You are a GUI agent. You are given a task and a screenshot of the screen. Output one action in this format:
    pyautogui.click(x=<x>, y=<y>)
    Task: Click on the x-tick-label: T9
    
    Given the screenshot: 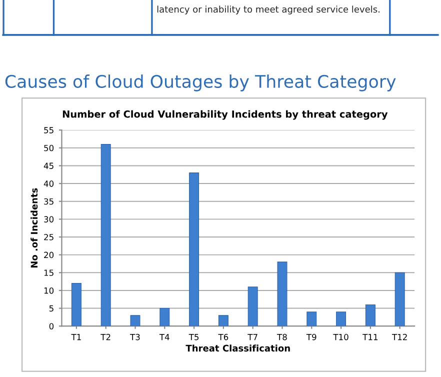 What is the action you would take?
    pyautogui.click(x=311, y=337)
    